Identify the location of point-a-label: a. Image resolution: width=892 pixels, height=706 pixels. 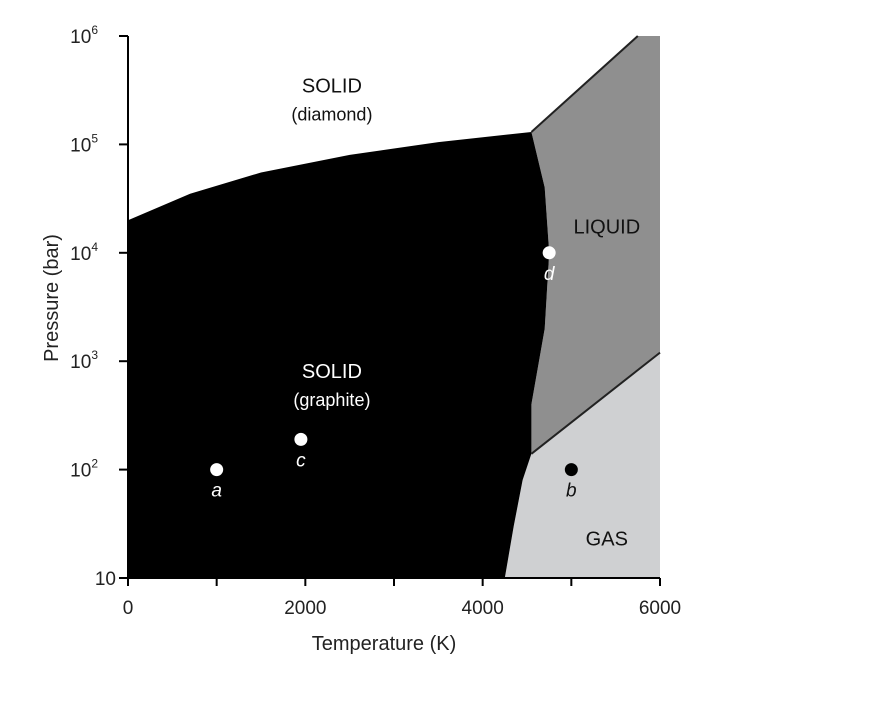
(216, 491).